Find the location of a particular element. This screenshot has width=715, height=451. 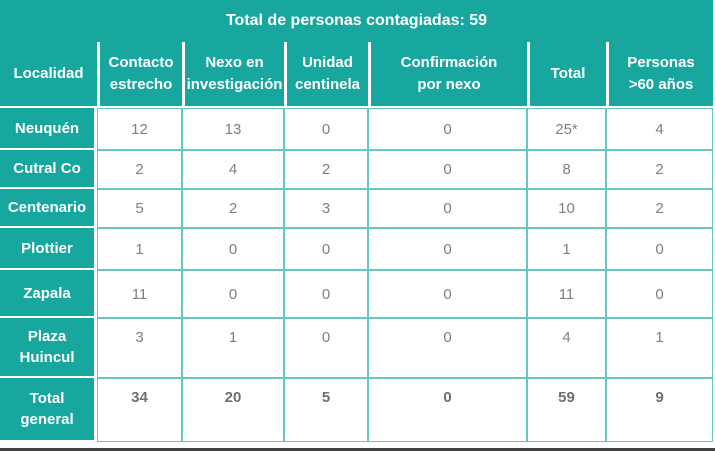

column-header-confirmaci-n-por-nexo: Confirmación por nexo is located at coordinates (447, 75).